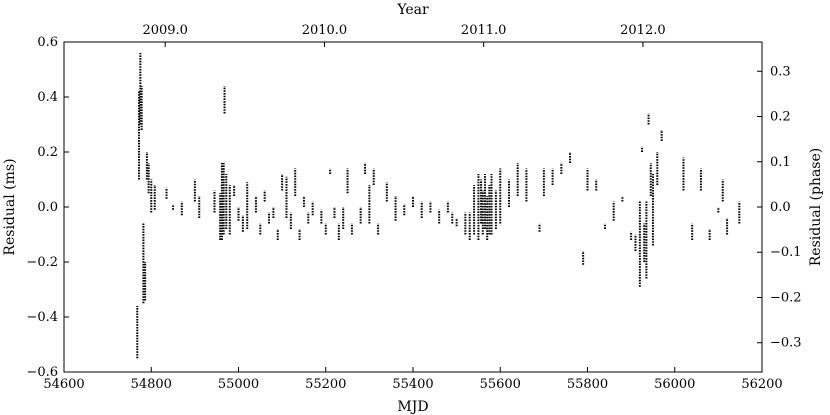 This screenshot has height=415, width=830. I want to click on y2-tick-label: −0.2, so click(786, 297).